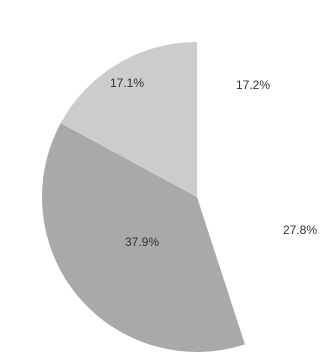 This screenshot has width=335, height=359. I want to click on slice-label-3: 37.9%, so click(142, 242).